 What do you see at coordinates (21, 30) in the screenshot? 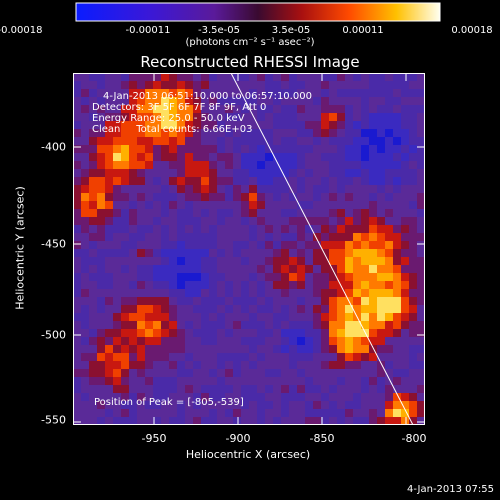
I see `colorbar-tick: -0.00018` at bounding box center [21, 30].